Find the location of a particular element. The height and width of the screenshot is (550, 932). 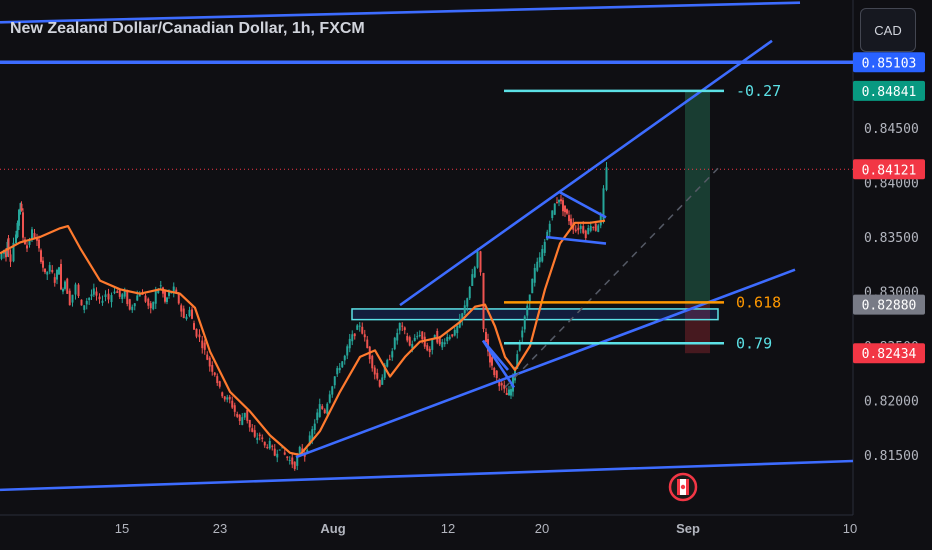

fib-level-label: -0.27 is located at coordinates (758, 91).